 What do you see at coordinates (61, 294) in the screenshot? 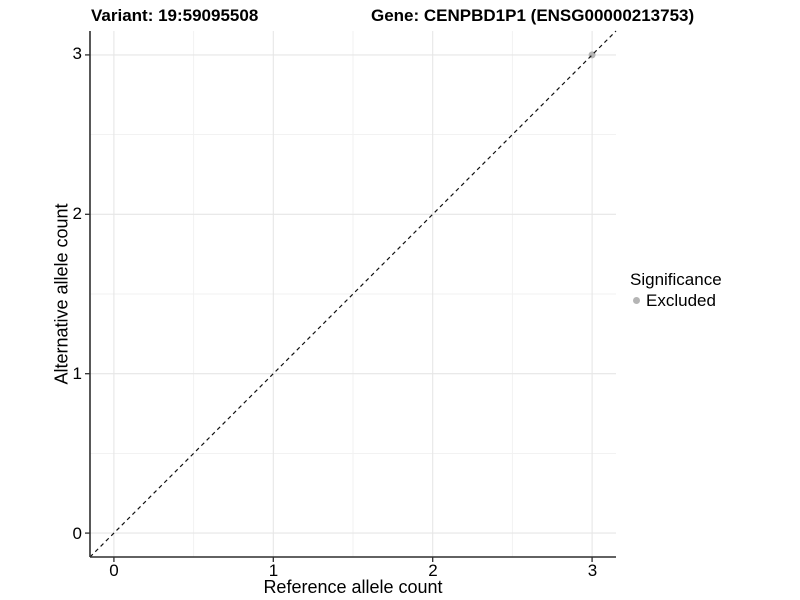
I see `y-axis-title: Alternative allele count` at bounding box center [61, 294].